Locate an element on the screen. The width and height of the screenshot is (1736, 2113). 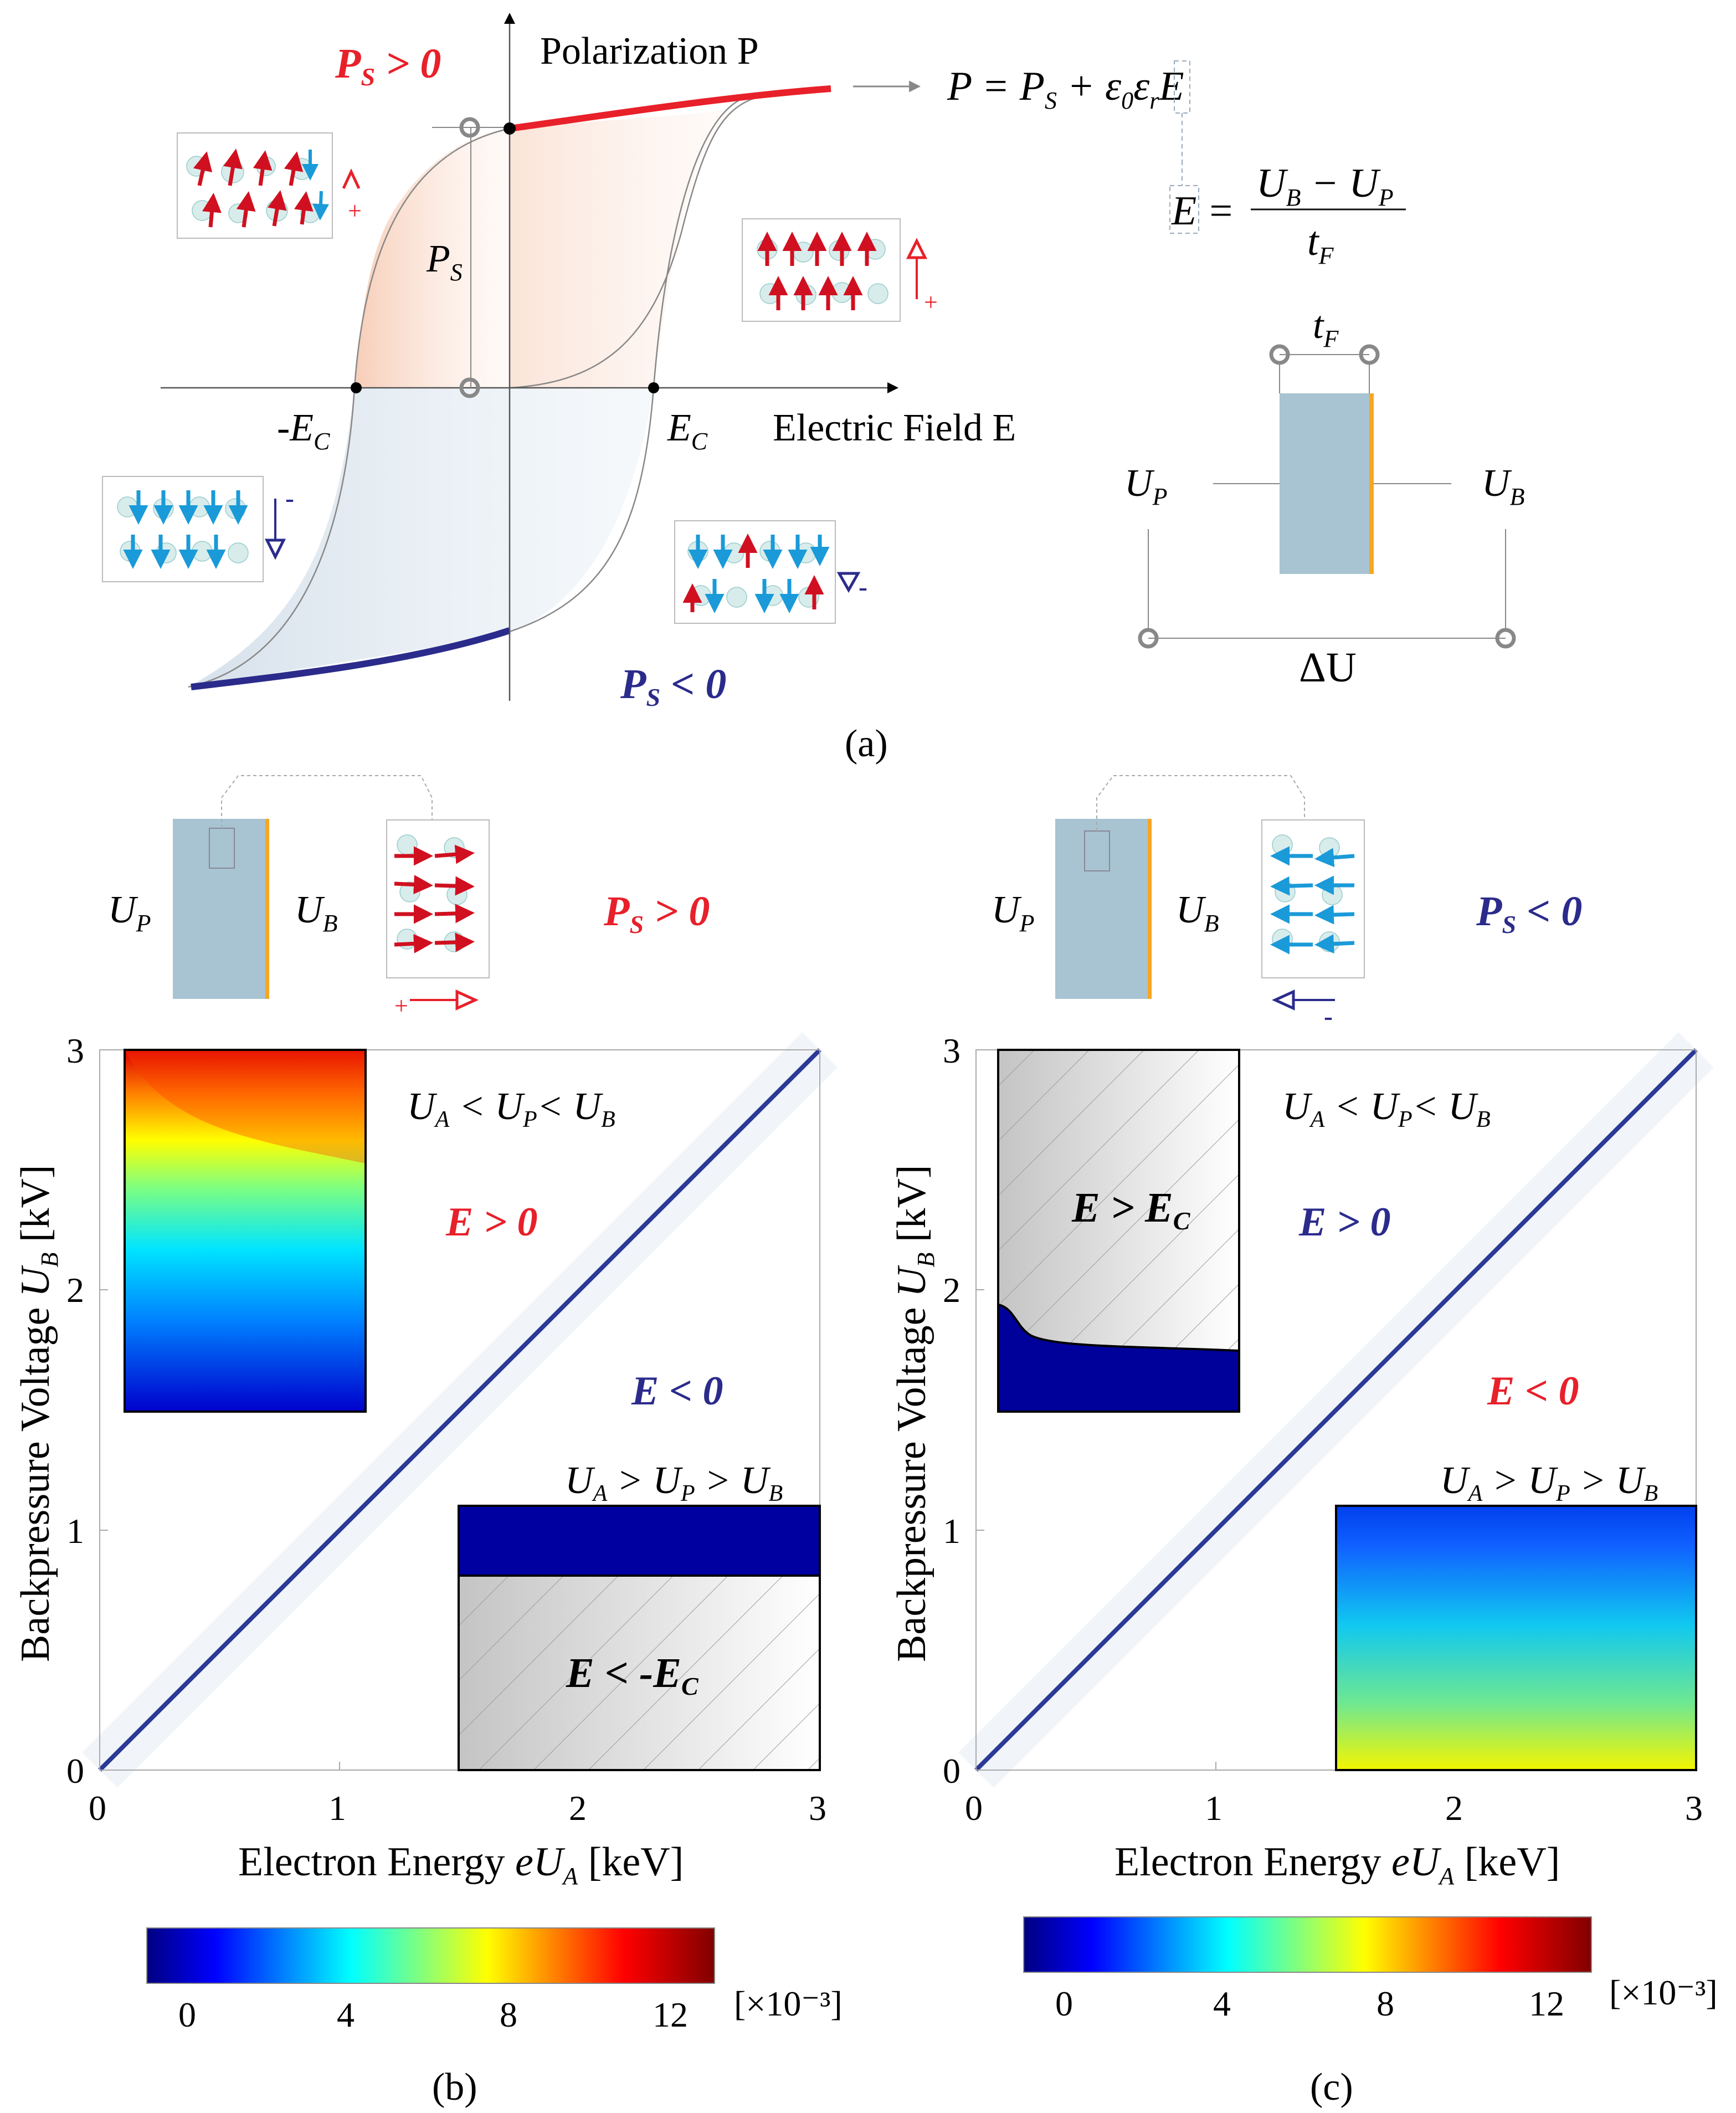
ps-negative-label: PS < 0 is located at coordinates (673, 686).